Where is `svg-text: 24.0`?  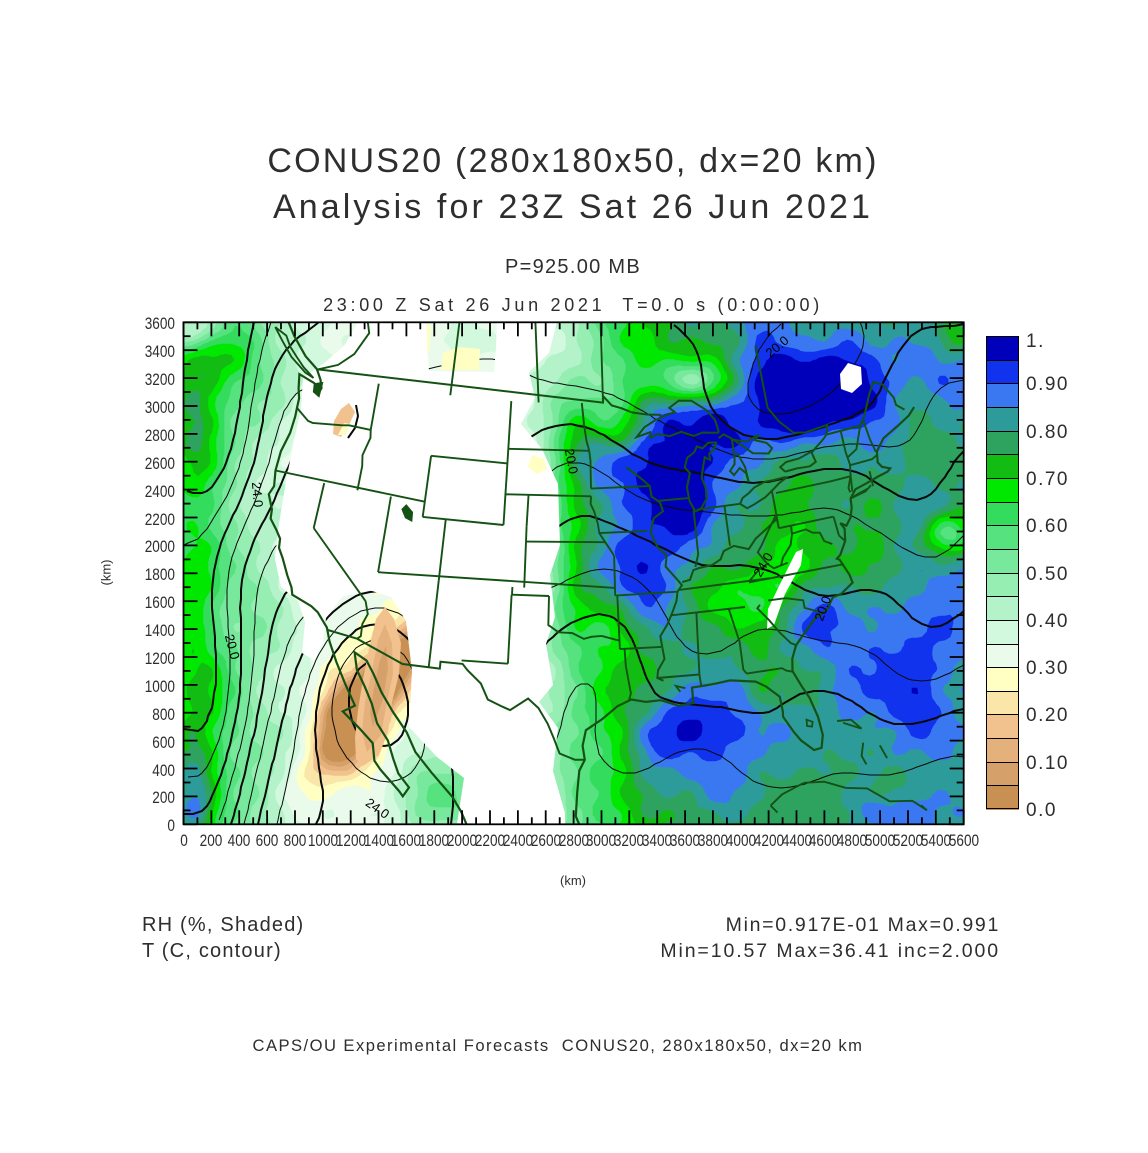
svg-text: 24.0 is located at coordinates (257, 494).